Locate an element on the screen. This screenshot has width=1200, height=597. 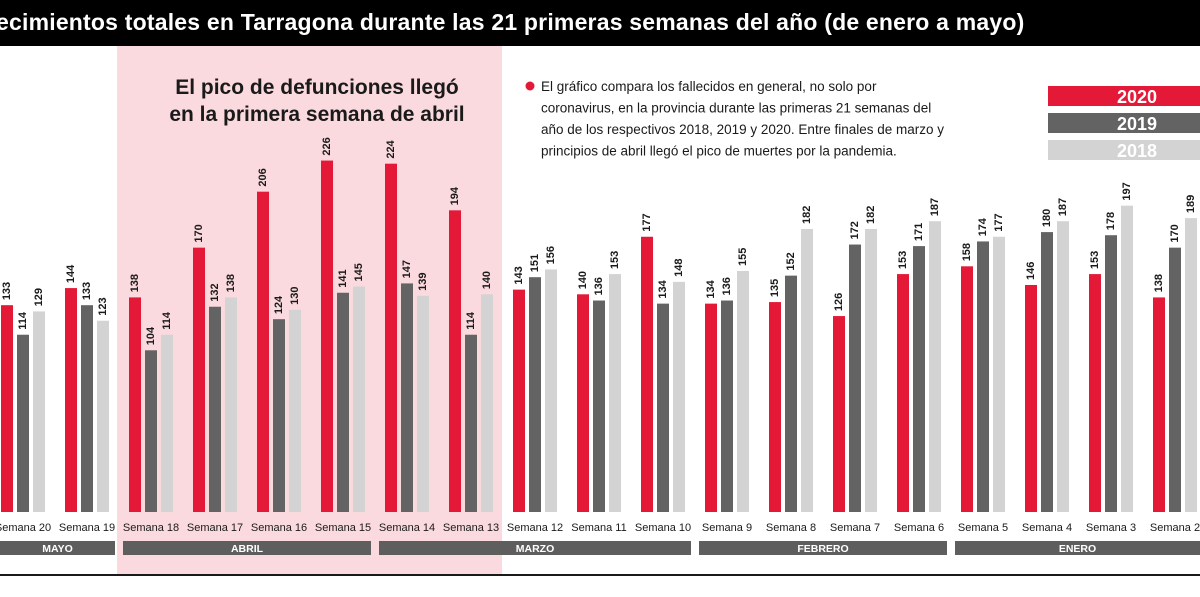
week-tick-label: Semana 18 is located at coordinates (151, 528).